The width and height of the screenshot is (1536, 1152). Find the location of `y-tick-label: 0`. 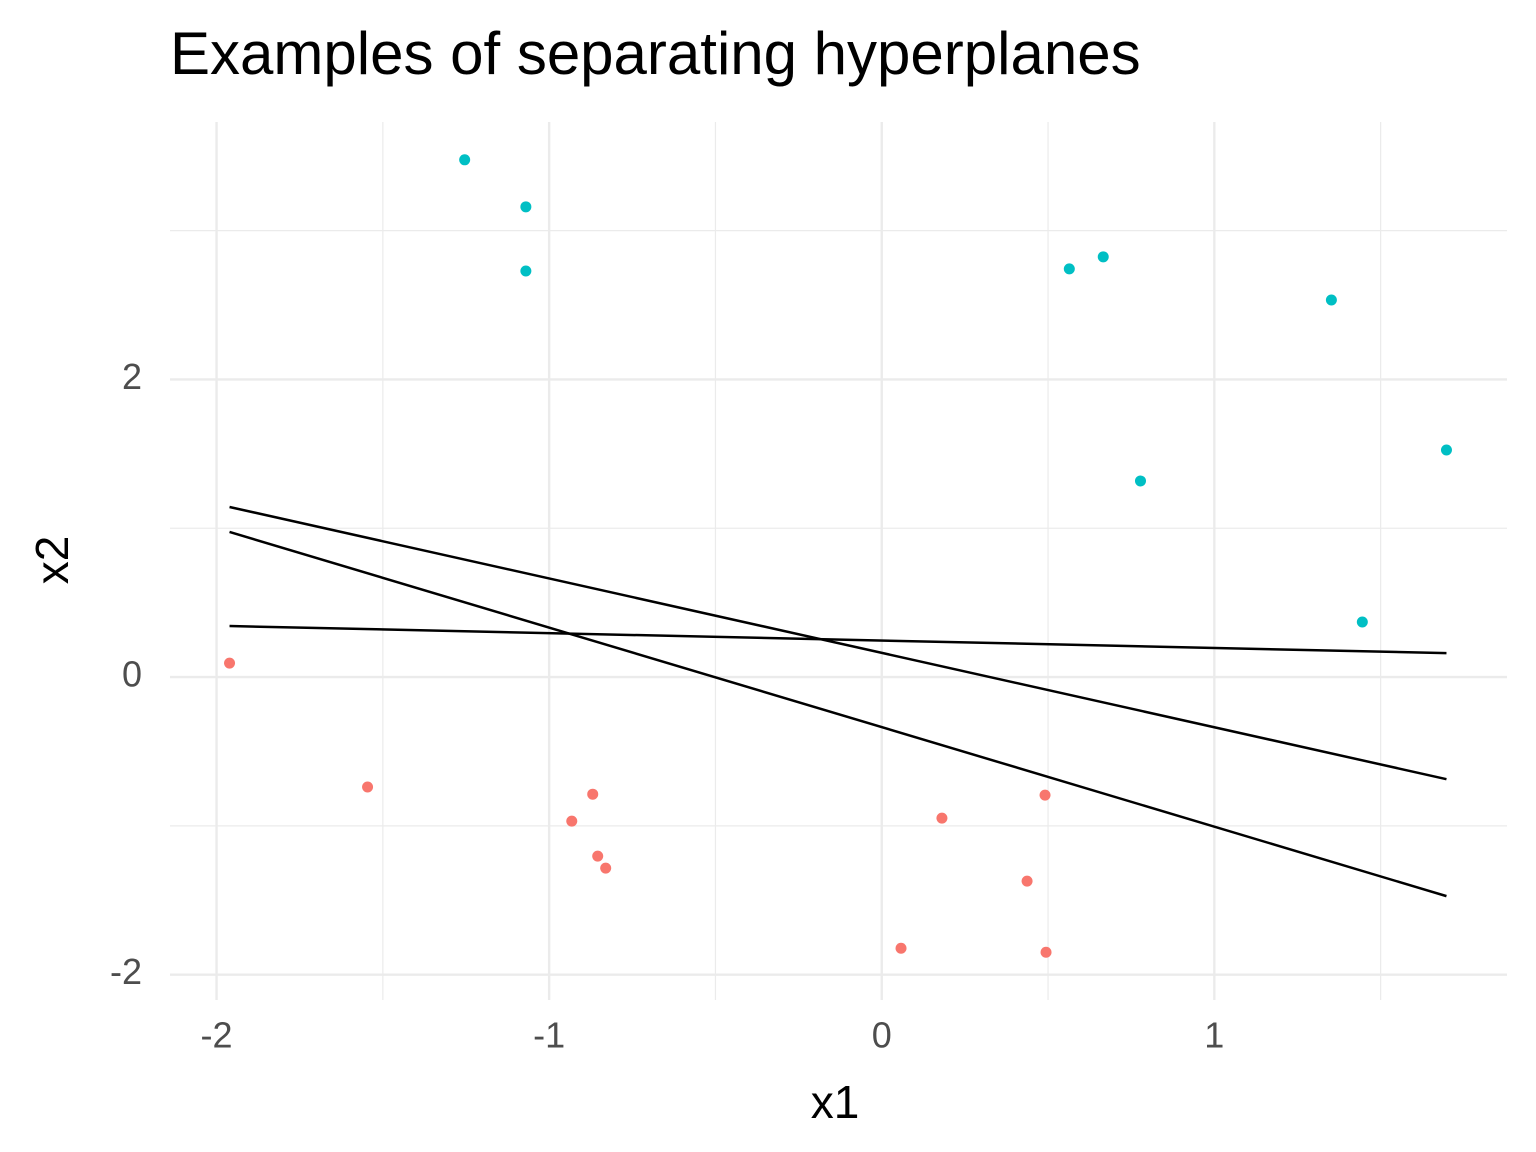

y-tick-label: 0 is located at coordinates (132, 674).